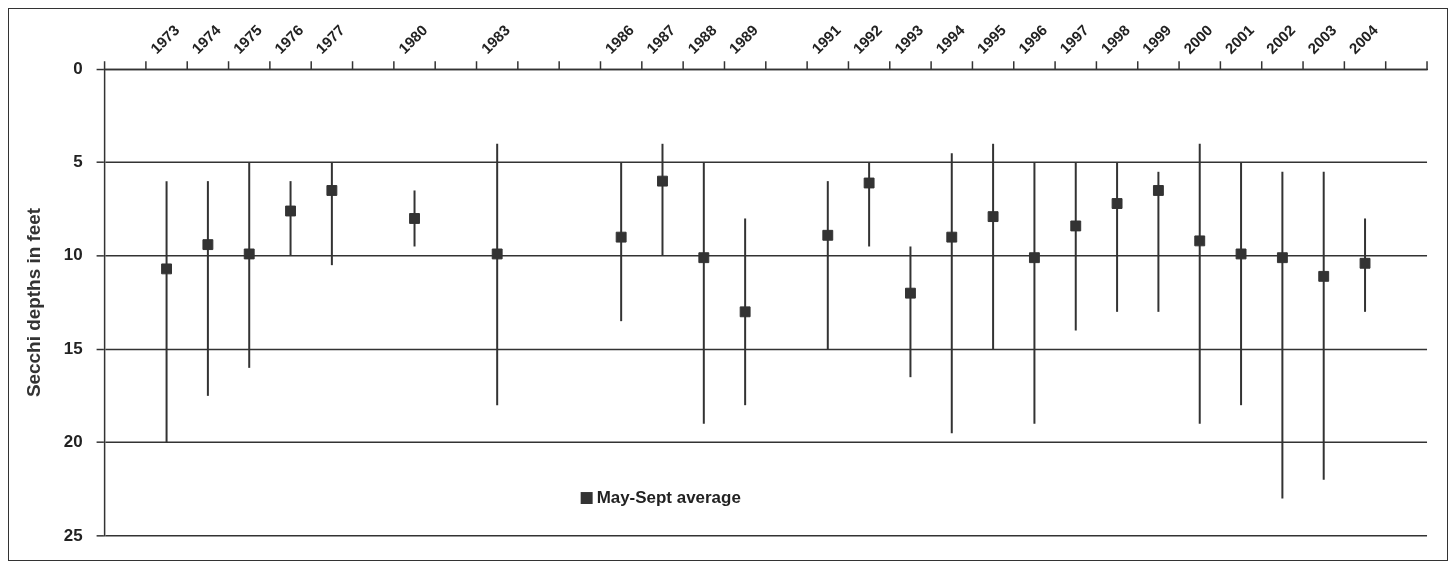 This screenshot has width=1456, height=569. Describe the element at coordinates (73, 535) in the screenshot. I see `y-tick-label: 25` at that location.